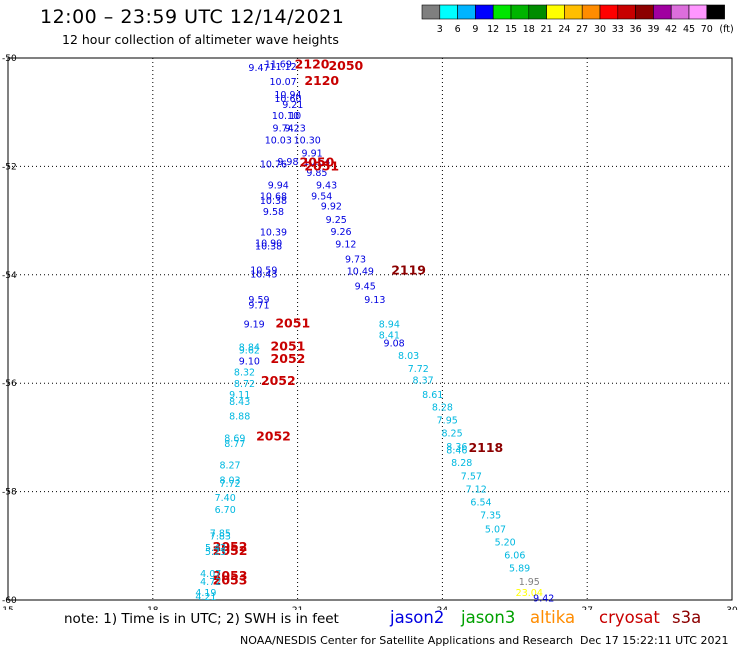 The image size is (740, 650). Describe the element at coordinates (244, 372) in the screenshot. I see `data-label: 8.32` at that location.